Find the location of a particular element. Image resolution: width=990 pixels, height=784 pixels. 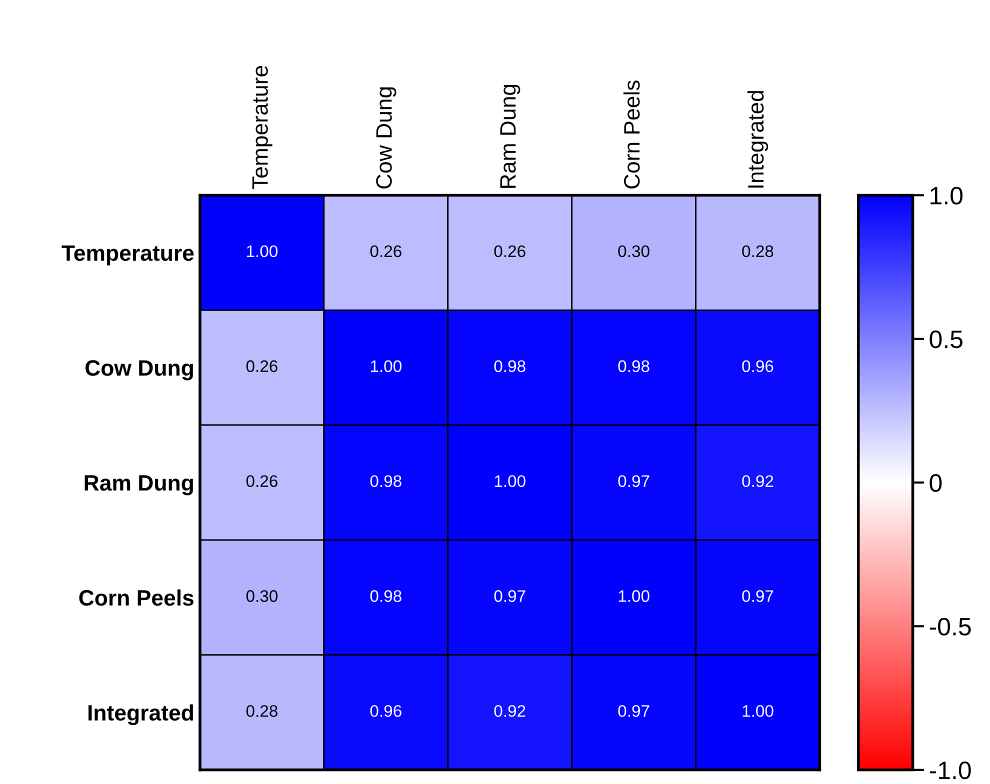

y-tick-label: Integrated is located at coordinates (140, 715).